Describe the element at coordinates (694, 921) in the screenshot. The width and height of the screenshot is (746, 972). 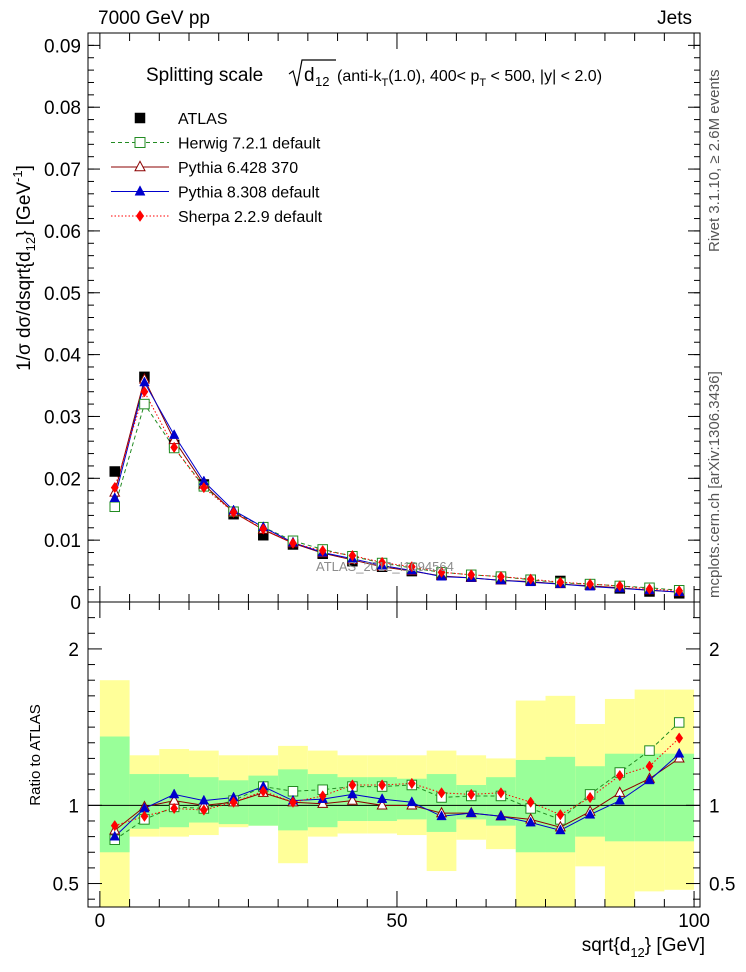
I see `x-tick-label: 100` at that location.